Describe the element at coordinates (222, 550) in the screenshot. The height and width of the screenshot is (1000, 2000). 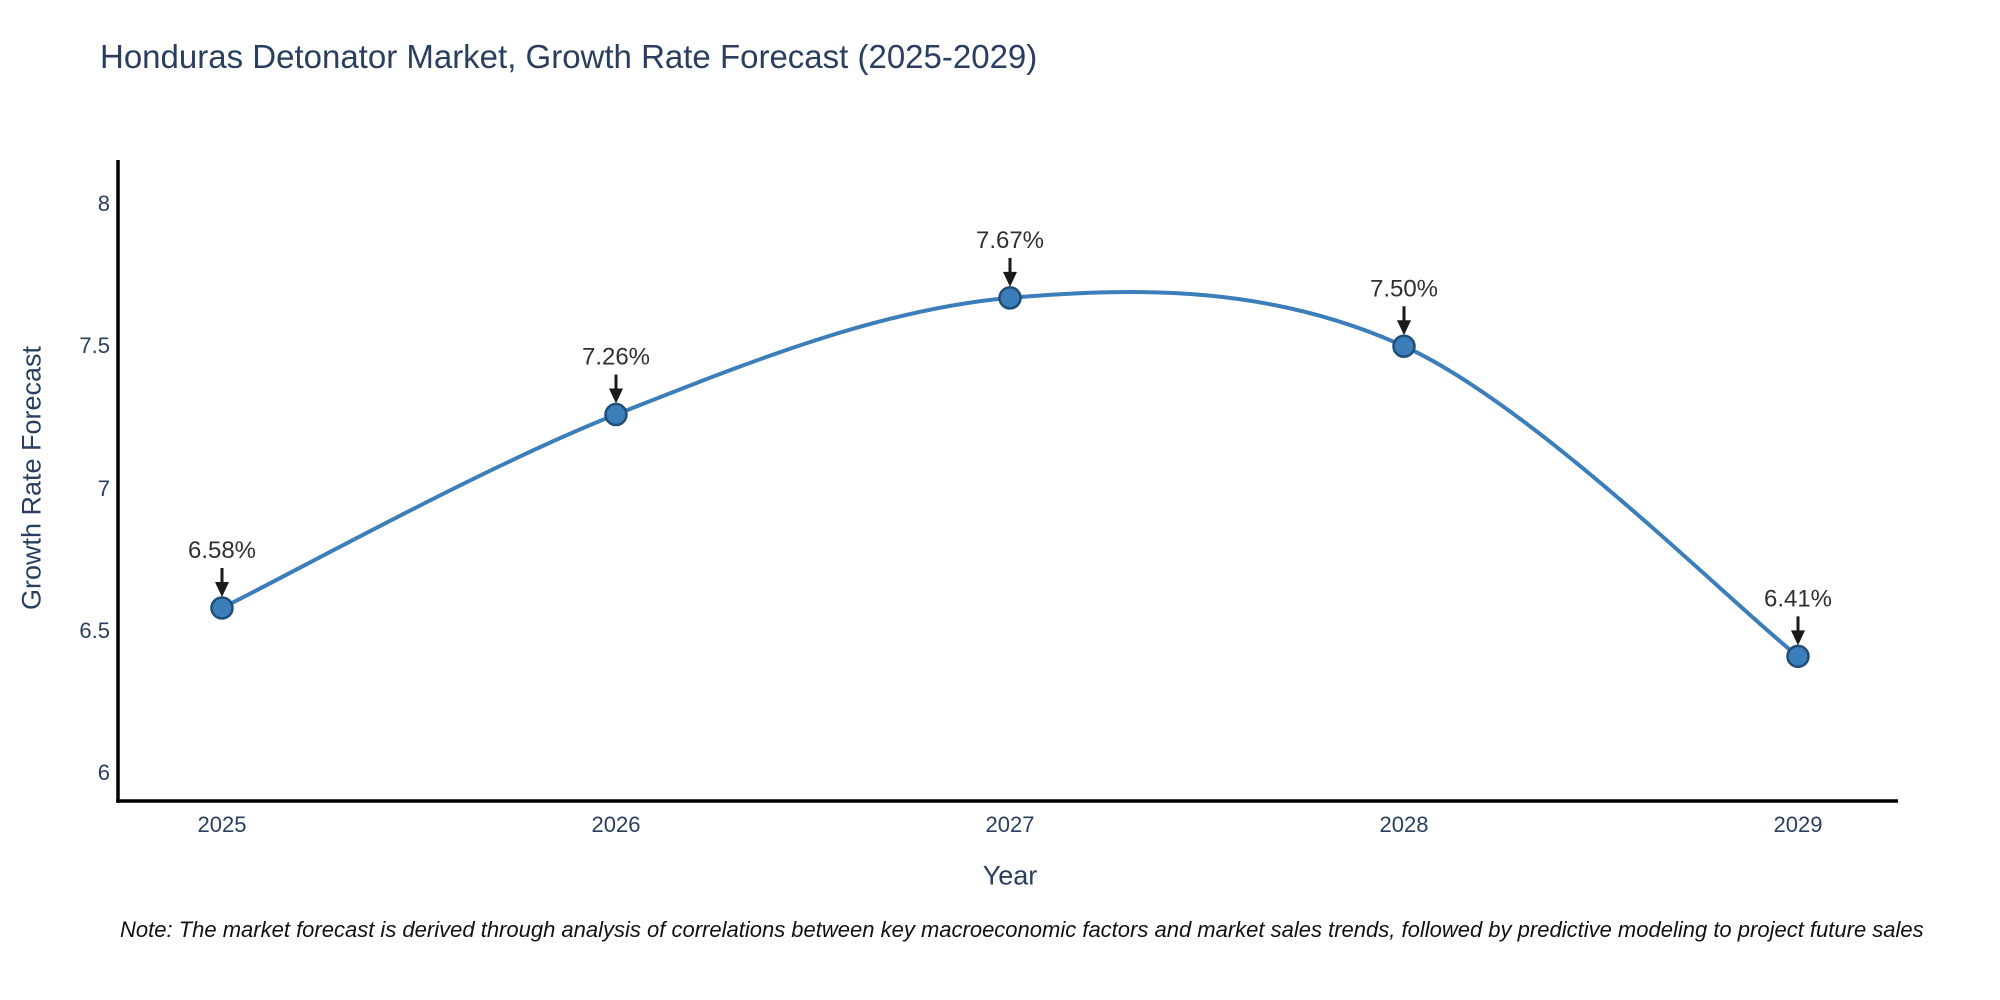
I see `data-point-label: 6.58%` at that location.